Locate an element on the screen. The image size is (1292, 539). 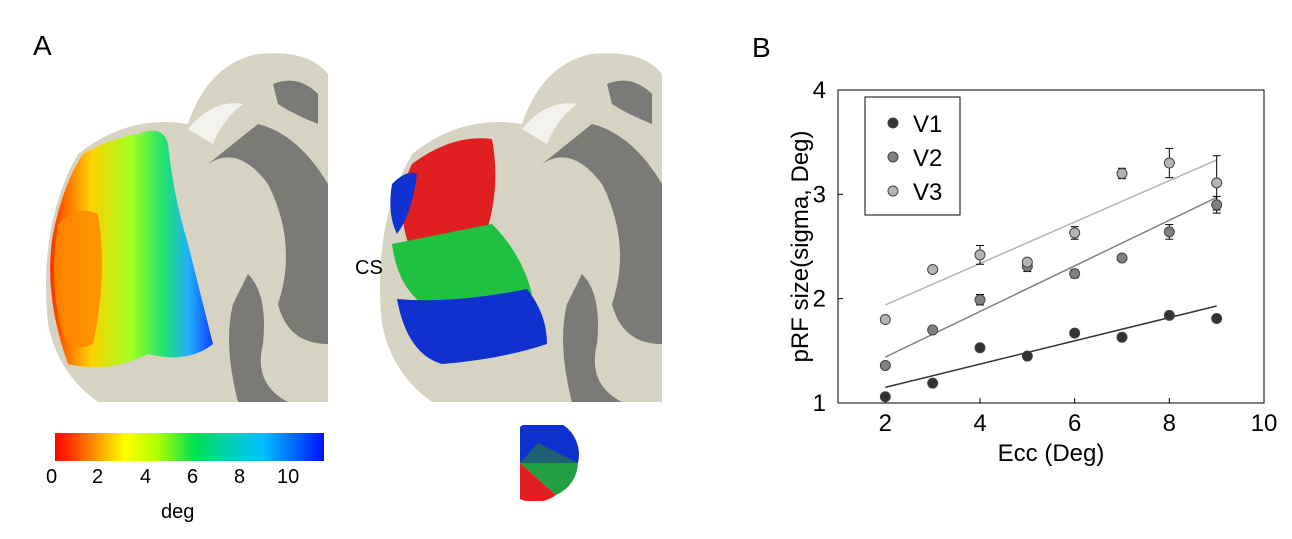
legend-box is located at coordinates (912, 156).